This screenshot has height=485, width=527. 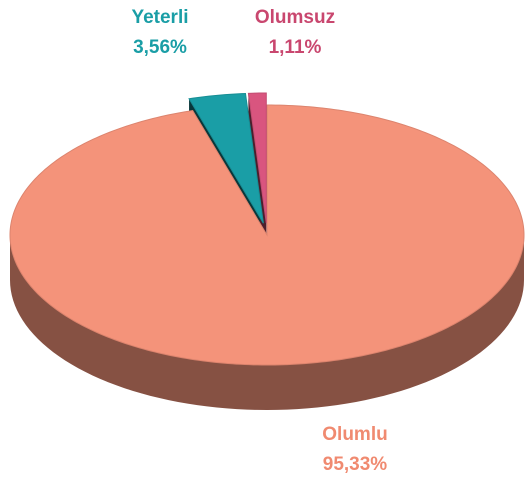 What do you see at coordinates (354, 434) in the screenshot?
I see `slice-label: Olumlu` at bounding box center [354, 434].